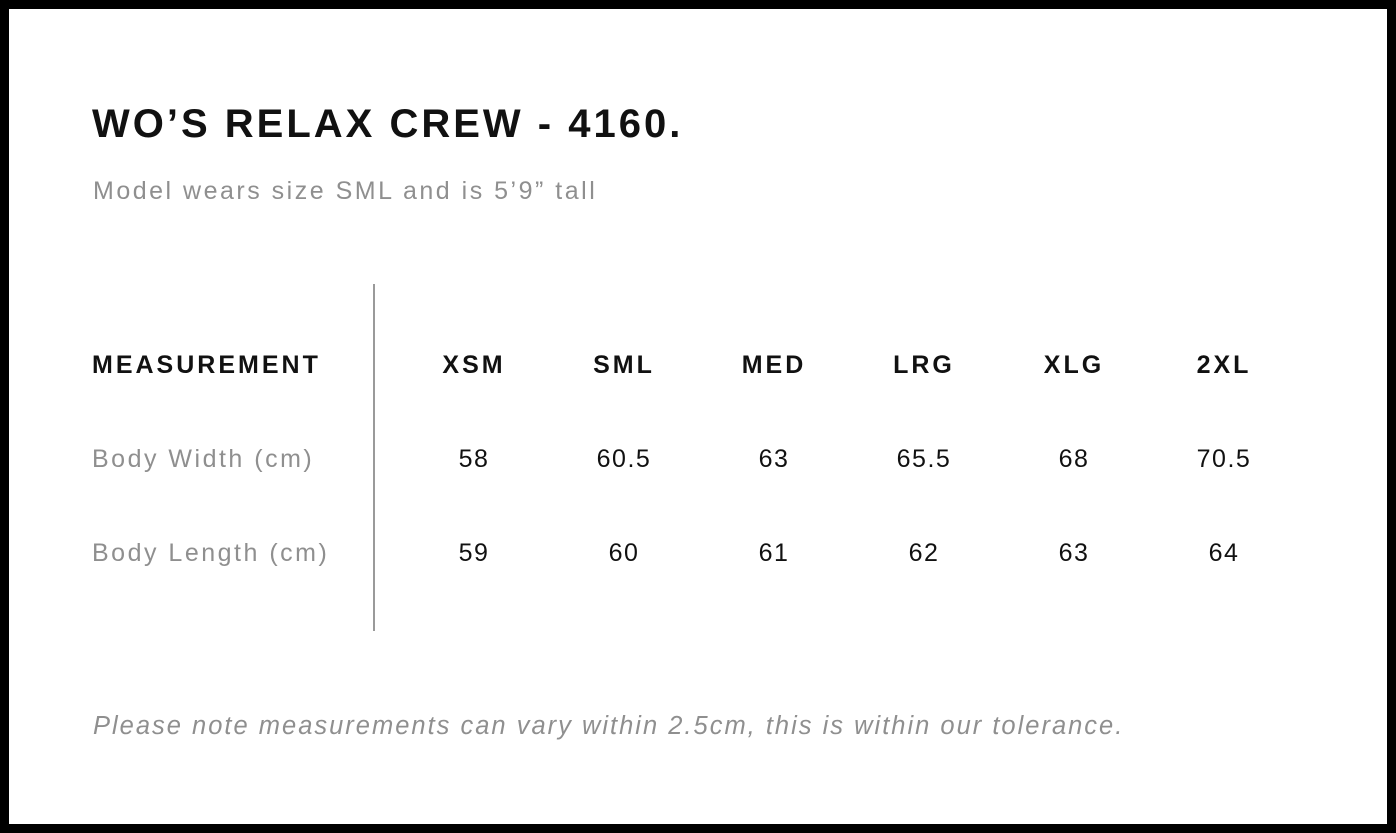 The height and width of the screenshot is (833, 1396). What do you see at coordinates (624, 553) in the screenshot?
I see `body-length-sml: 60` at bounding box center [624, 553].